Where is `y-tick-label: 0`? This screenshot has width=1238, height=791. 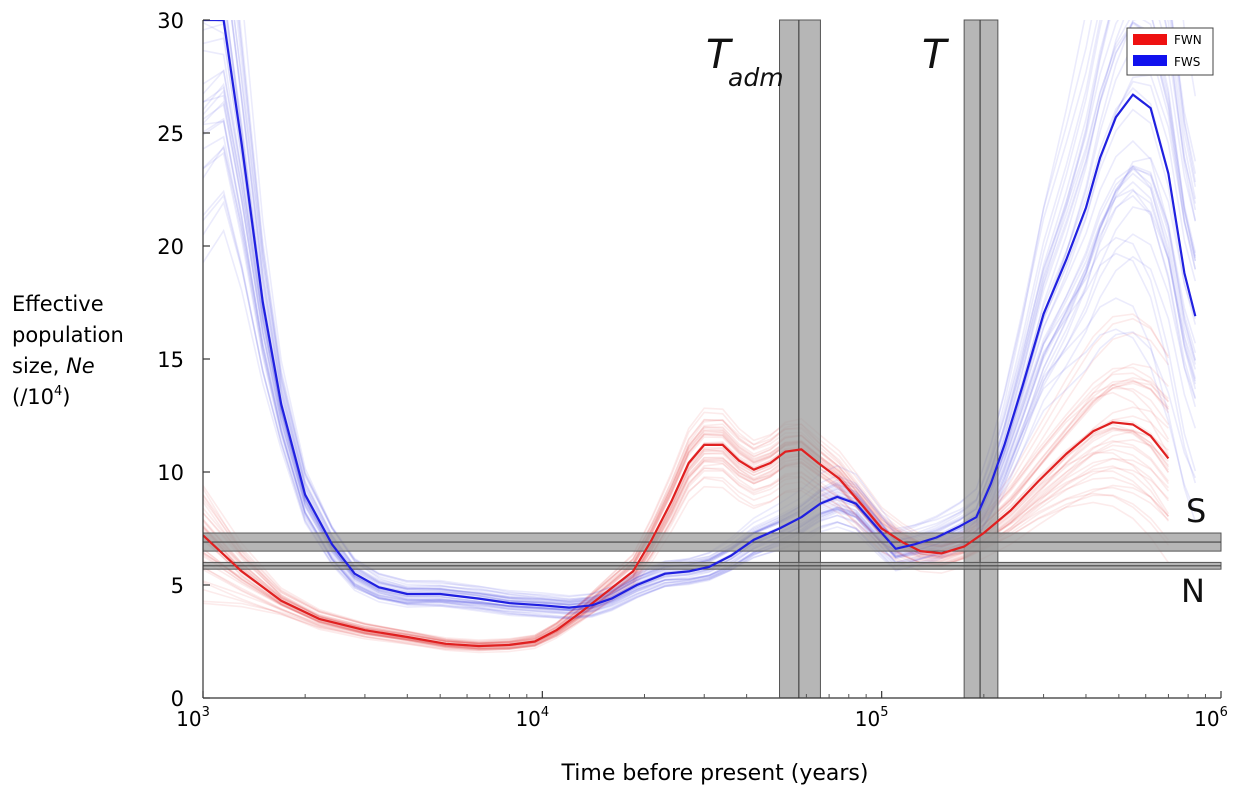 y-tick-label: 0 is located at coordinates (177, 699).